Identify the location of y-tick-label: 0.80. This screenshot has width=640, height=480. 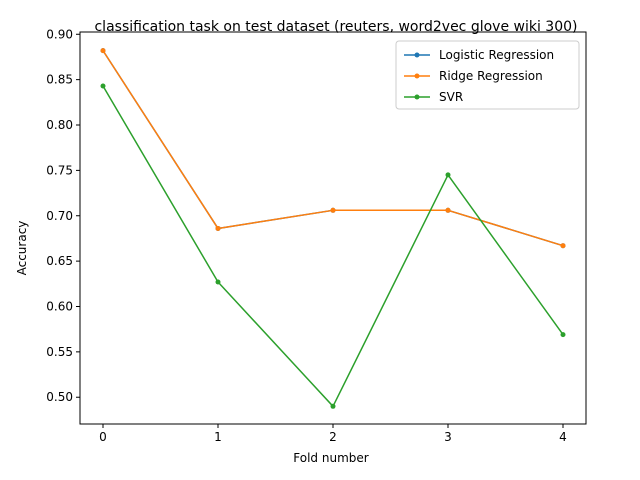
(59, 125).